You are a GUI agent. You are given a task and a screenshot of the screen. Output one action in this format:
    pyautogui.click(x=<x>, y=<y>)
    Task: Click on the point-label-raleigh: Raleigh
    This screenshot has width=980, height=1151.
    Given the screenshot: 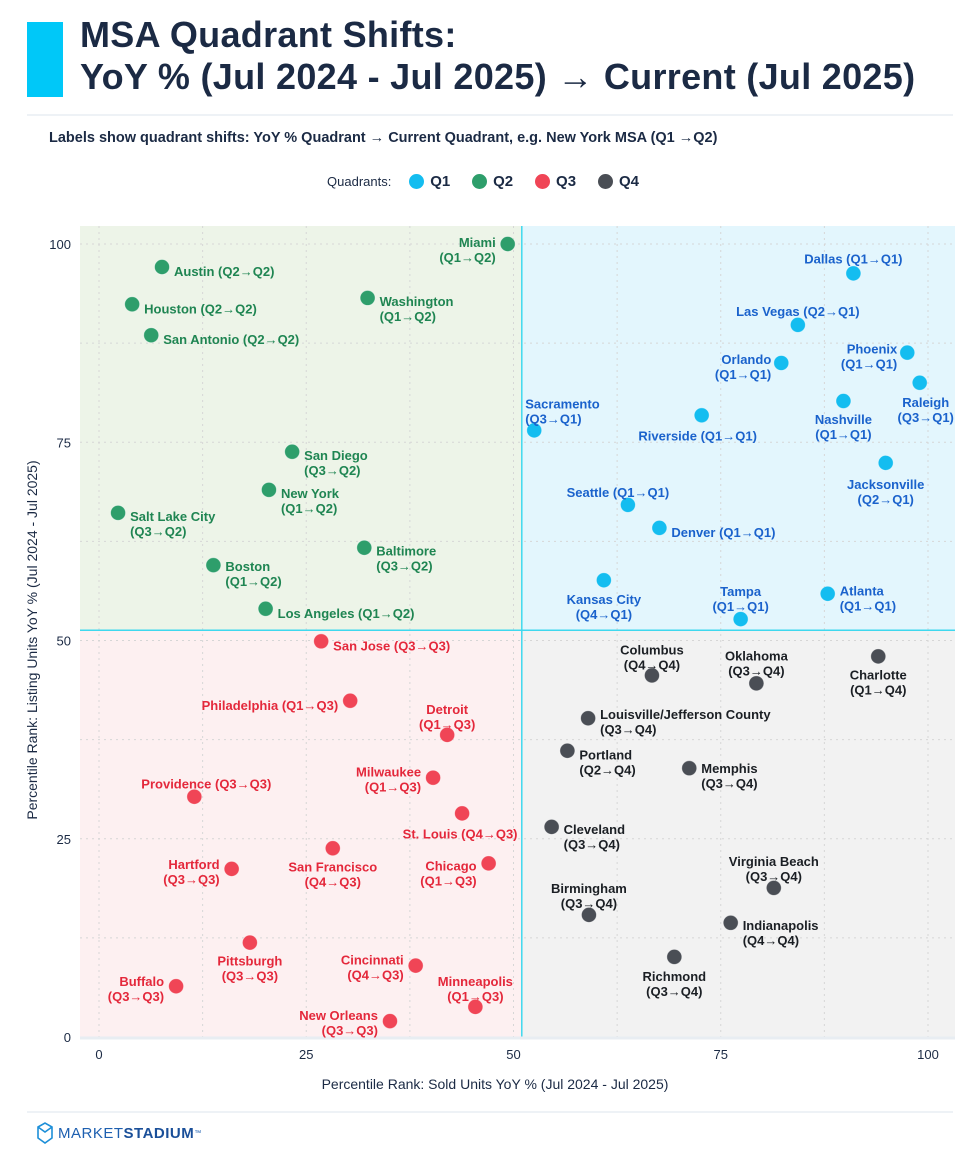 What is the action you would take?
    pyautogui.click(x=925, y=402)
    